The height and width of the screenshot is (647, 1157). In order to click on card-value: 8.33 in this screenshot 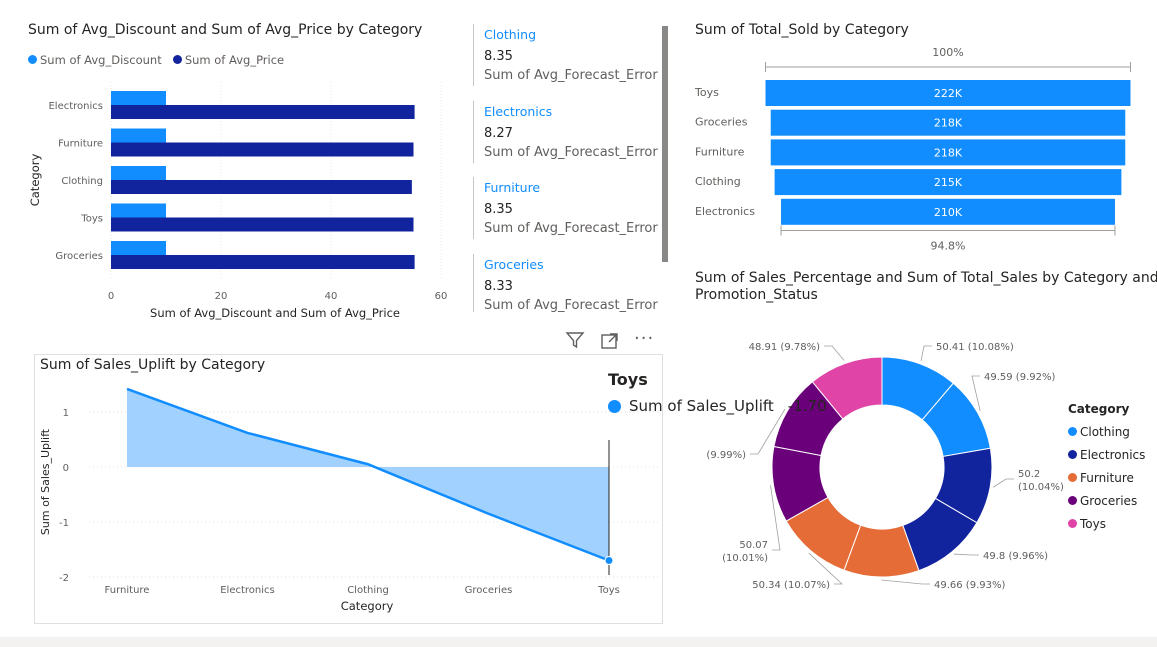, I will do `click(498, 286)`.